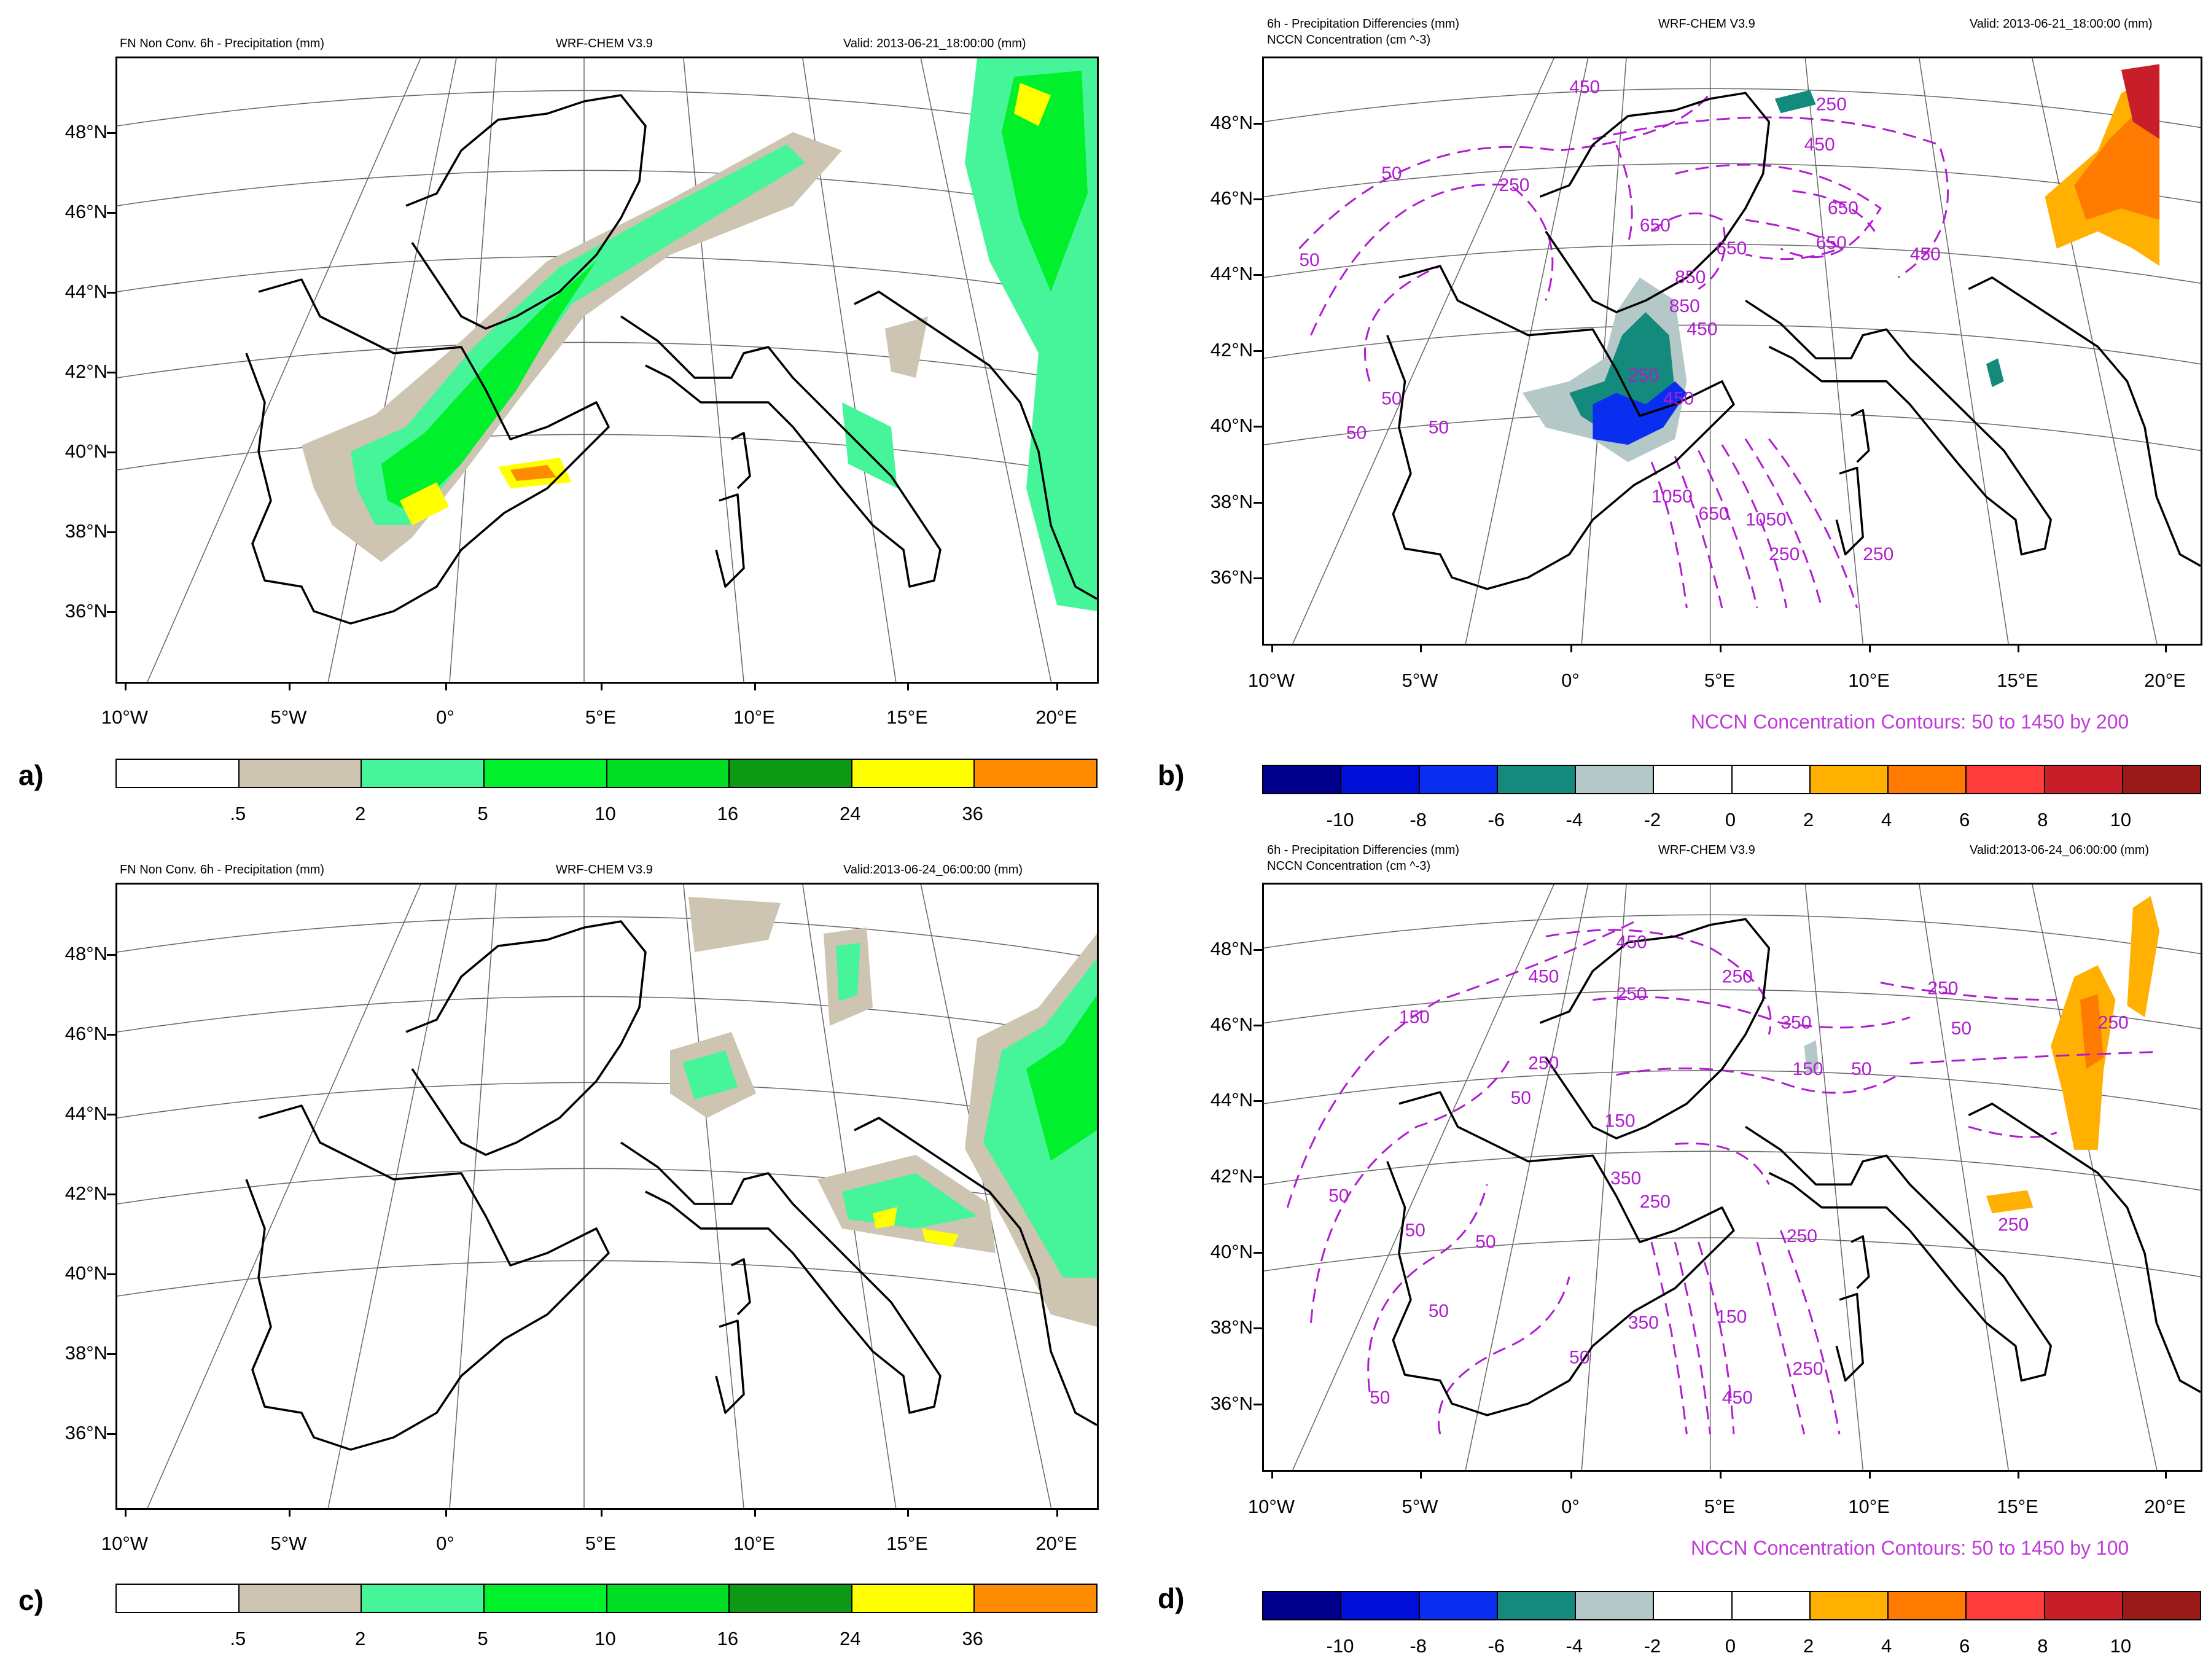 Image resolution: width=2211 pixels, height=1680 pixels. Describe the element at coordinates (1231, 501) in the screenshot. I see `lat-label: 38°N` at that location.